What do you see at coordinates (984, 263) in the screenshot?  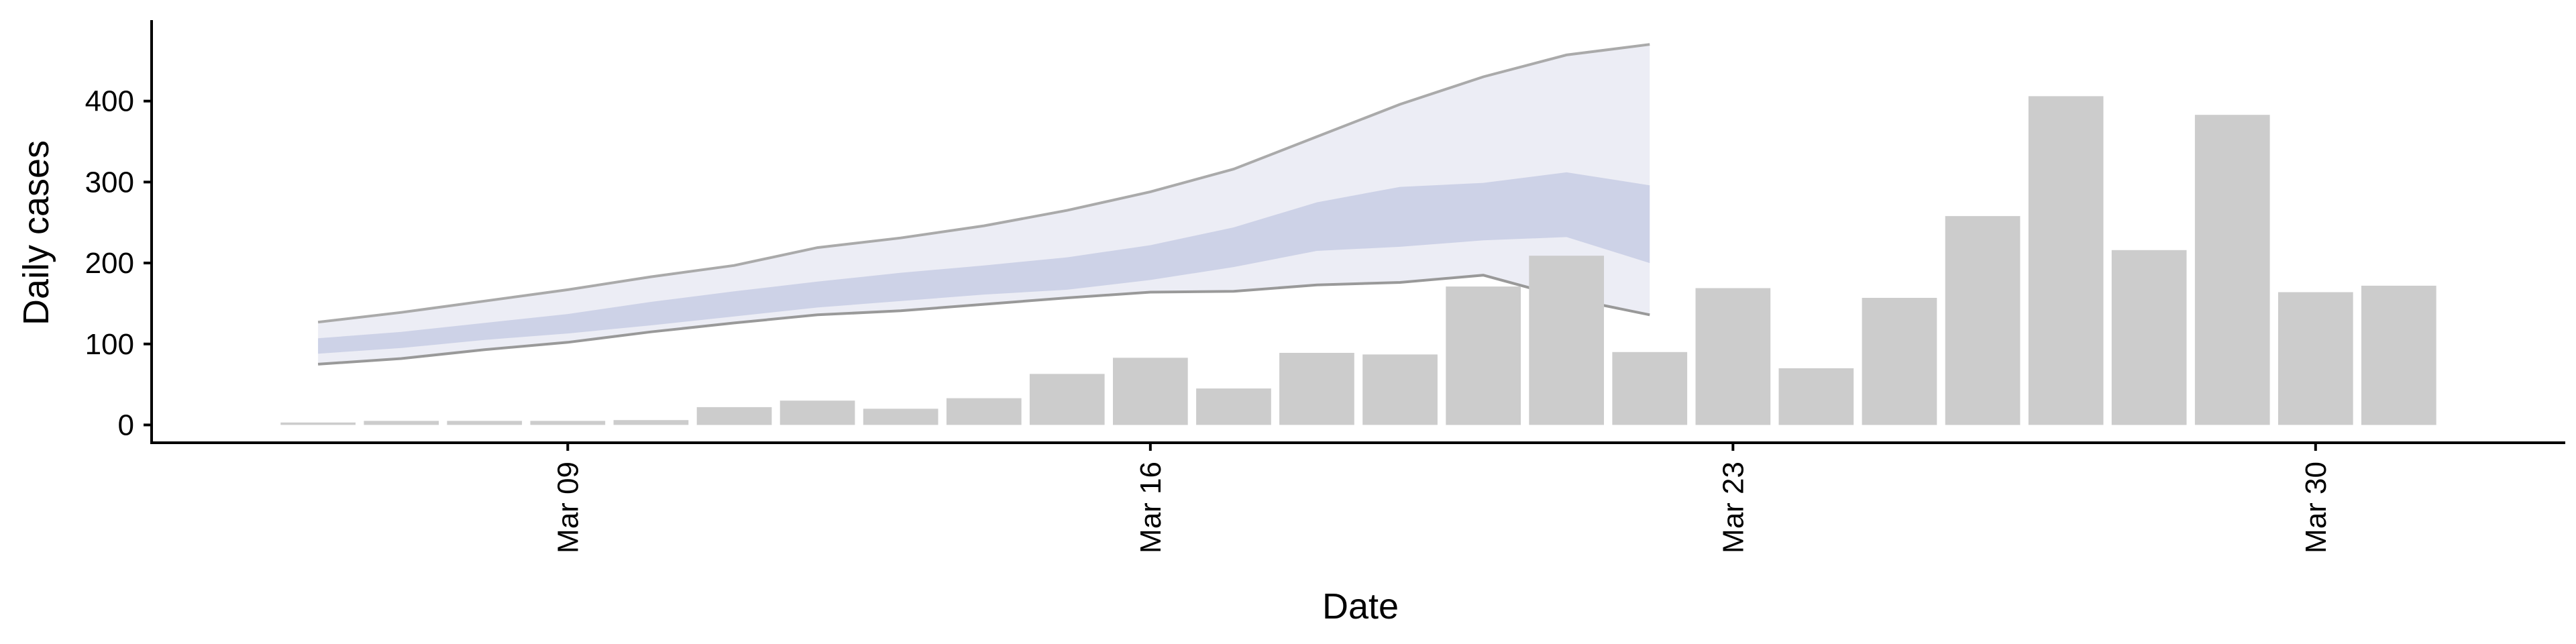 I see `forecast-inner-band` at bounding box center [984, 263].